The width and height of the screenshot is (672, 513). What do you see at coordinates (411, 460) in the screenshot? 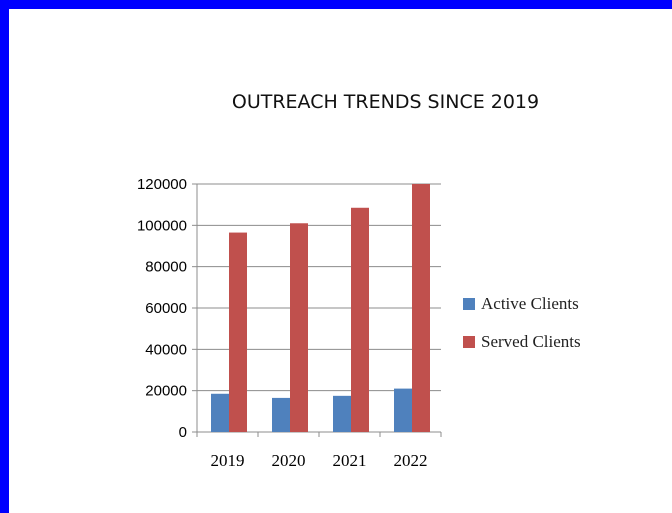
I see `x-tick-label: 2022` at bounding box center [411, 460].